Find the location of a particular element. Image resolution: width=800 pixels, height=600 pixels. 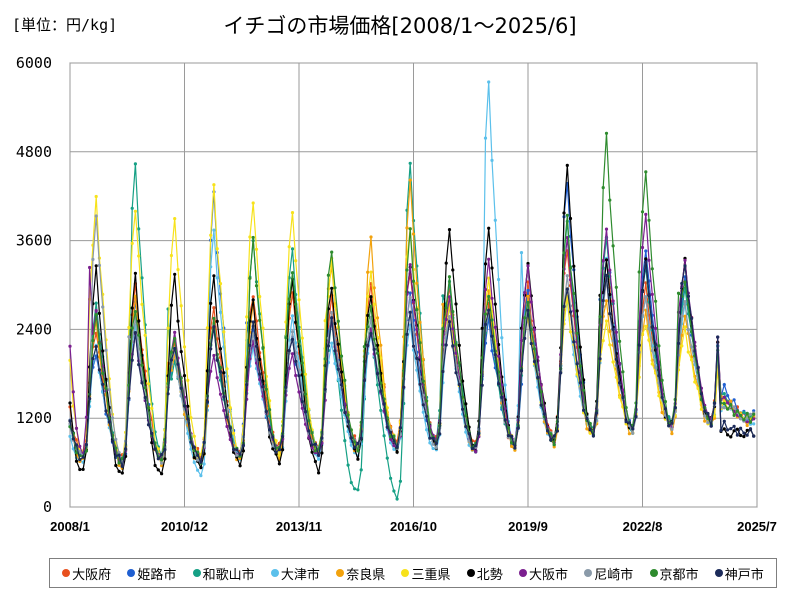

x-tick-label: 2013/11 is located at coordinates (299, 526).